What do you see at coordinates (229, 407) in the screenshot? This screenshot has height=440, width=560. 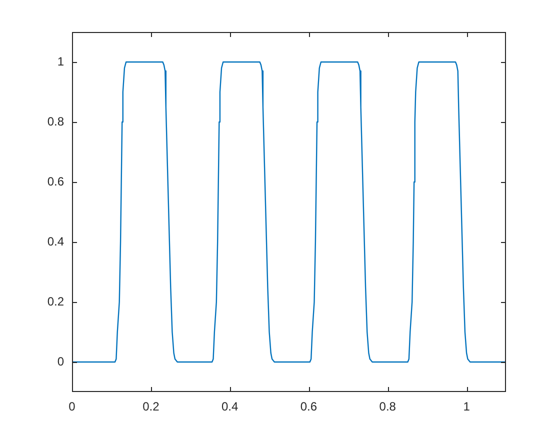 I see `x-tick-label: 0.4` at bounding box center [229, 407].